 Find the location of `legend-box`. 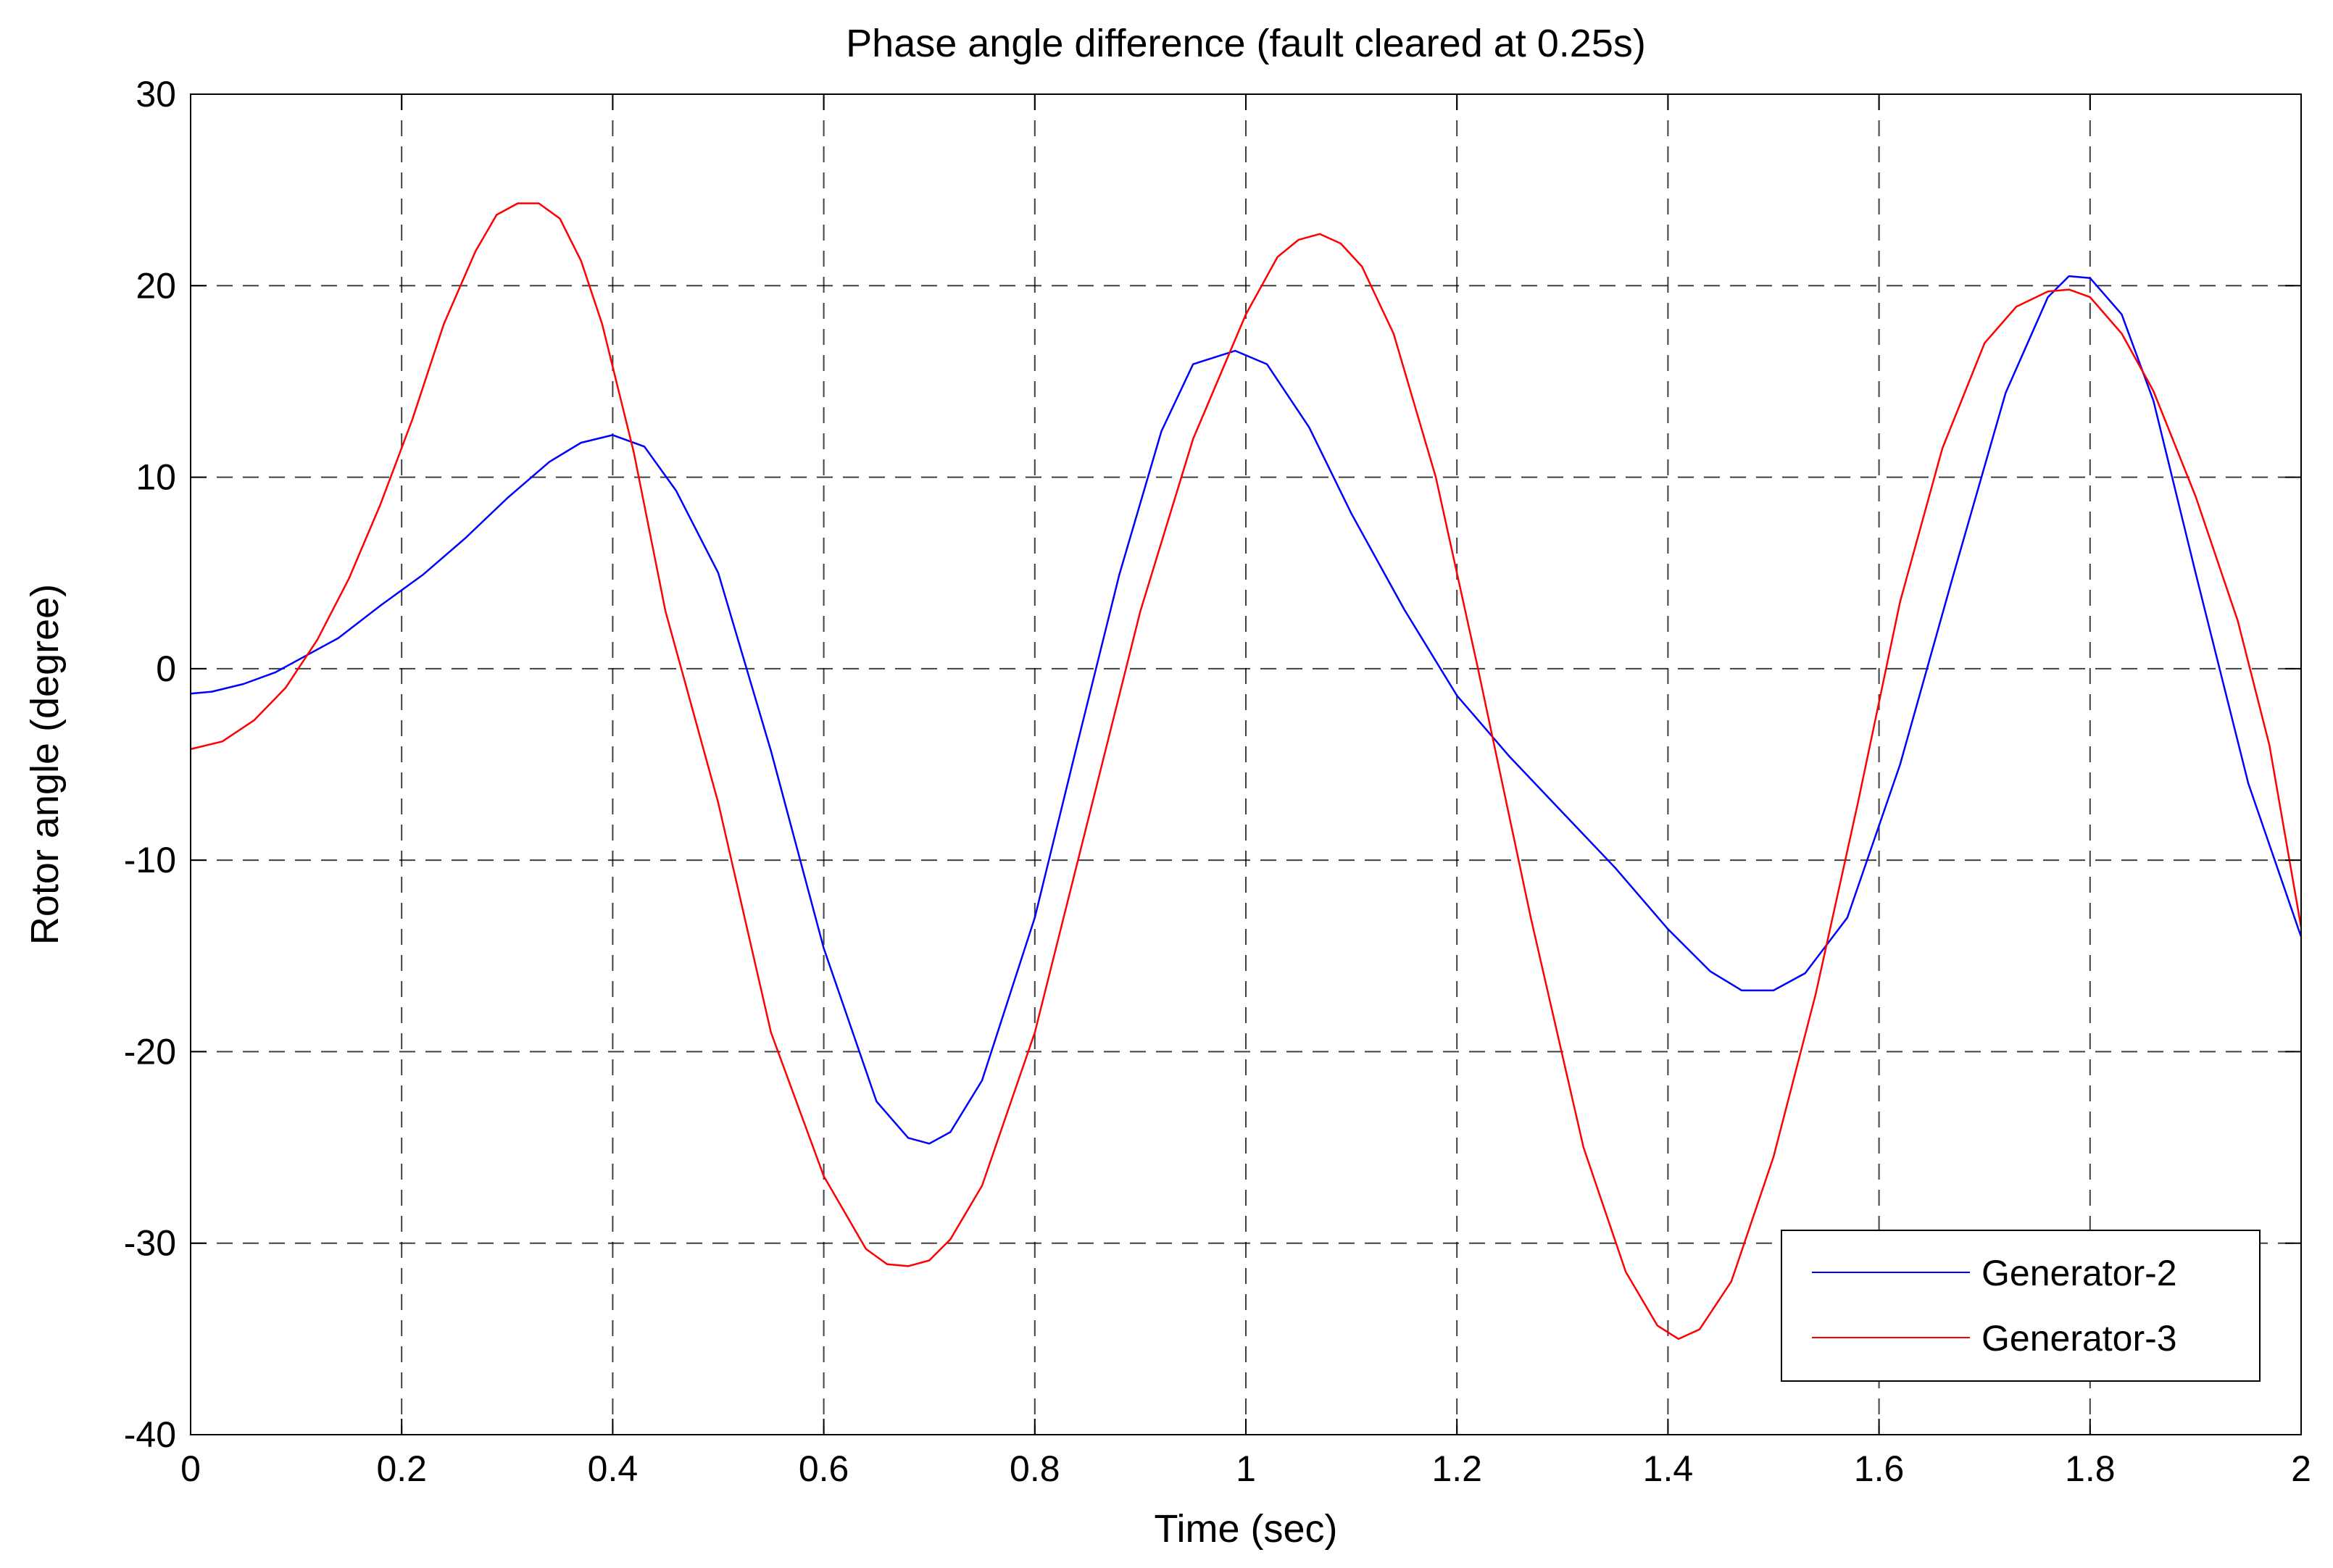

legend-box is located at coordinates (2021, 1306).